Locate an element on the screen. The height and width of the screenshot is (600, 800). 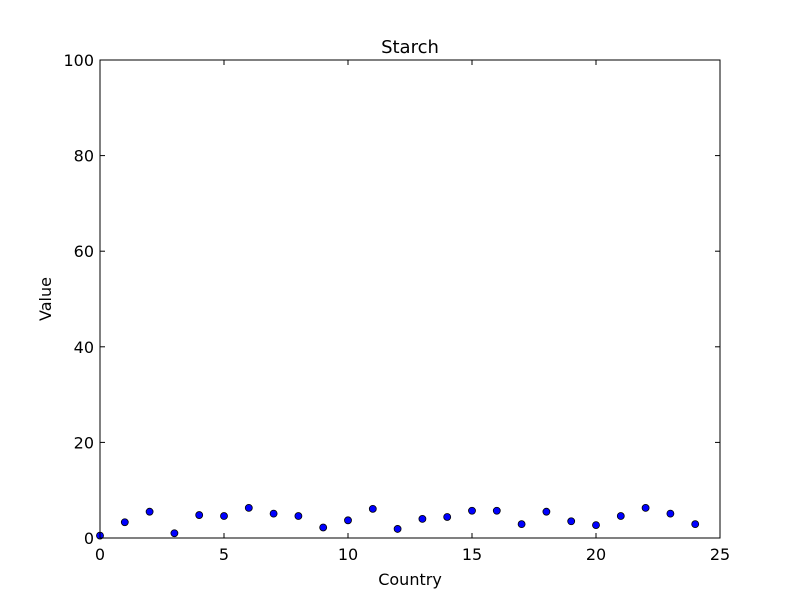
x-axis-label: Country is located at coordinates (410, 579).